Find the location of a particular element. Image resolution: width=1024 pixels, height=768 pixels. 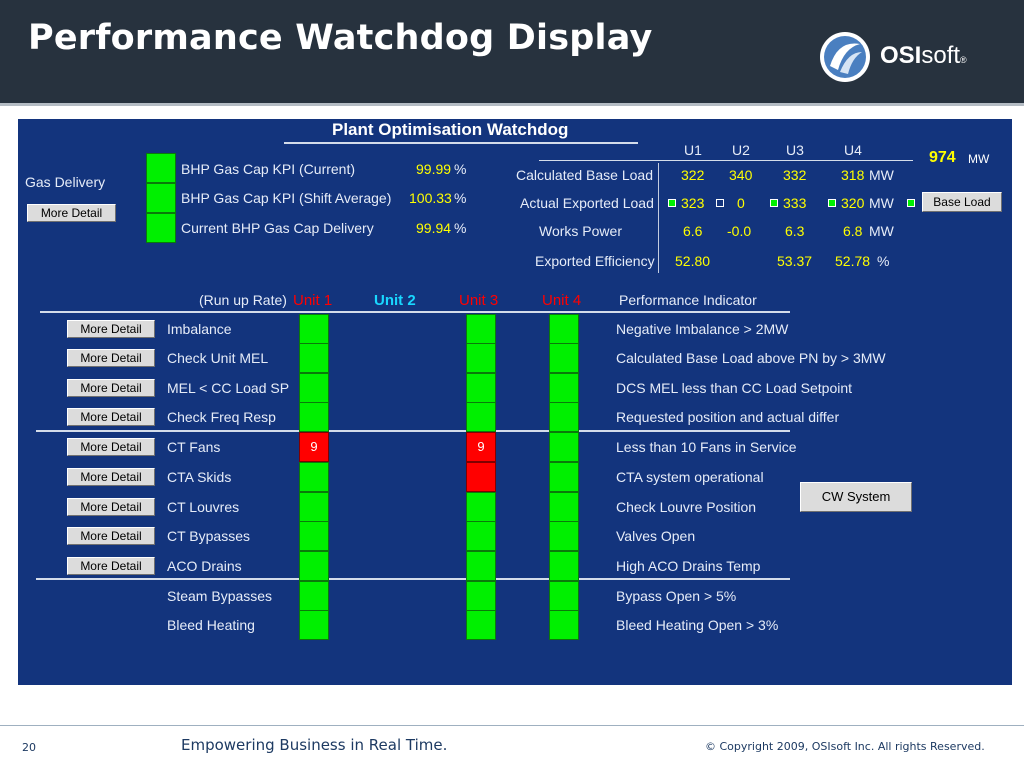

load-value: 52.80 is located at coordinates (693, 261).